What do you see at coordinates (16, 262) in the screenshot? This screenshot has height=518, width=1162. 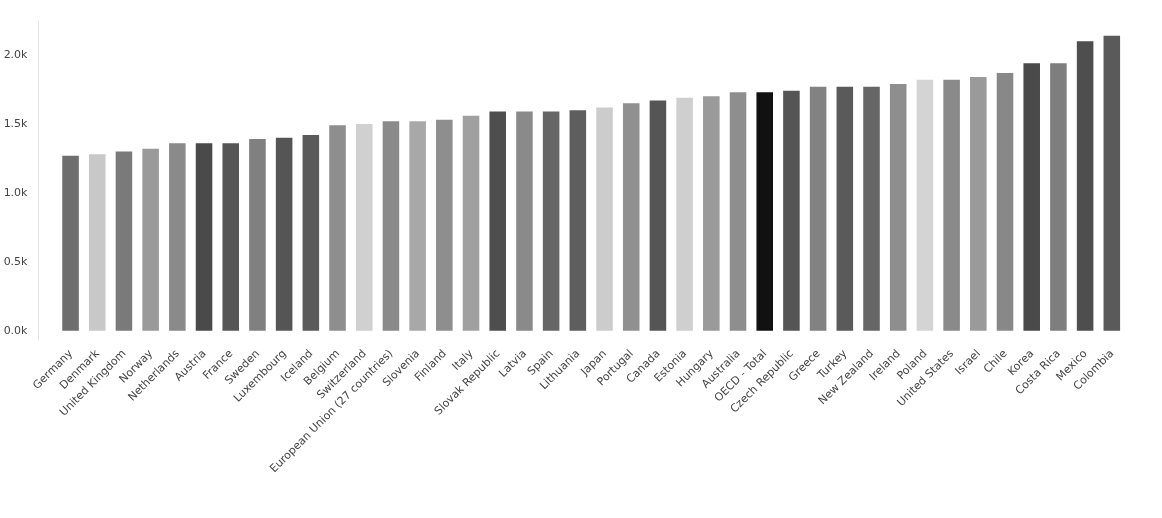 I see `y-tick-label: 0.5k` at bounding box center [16, 262].